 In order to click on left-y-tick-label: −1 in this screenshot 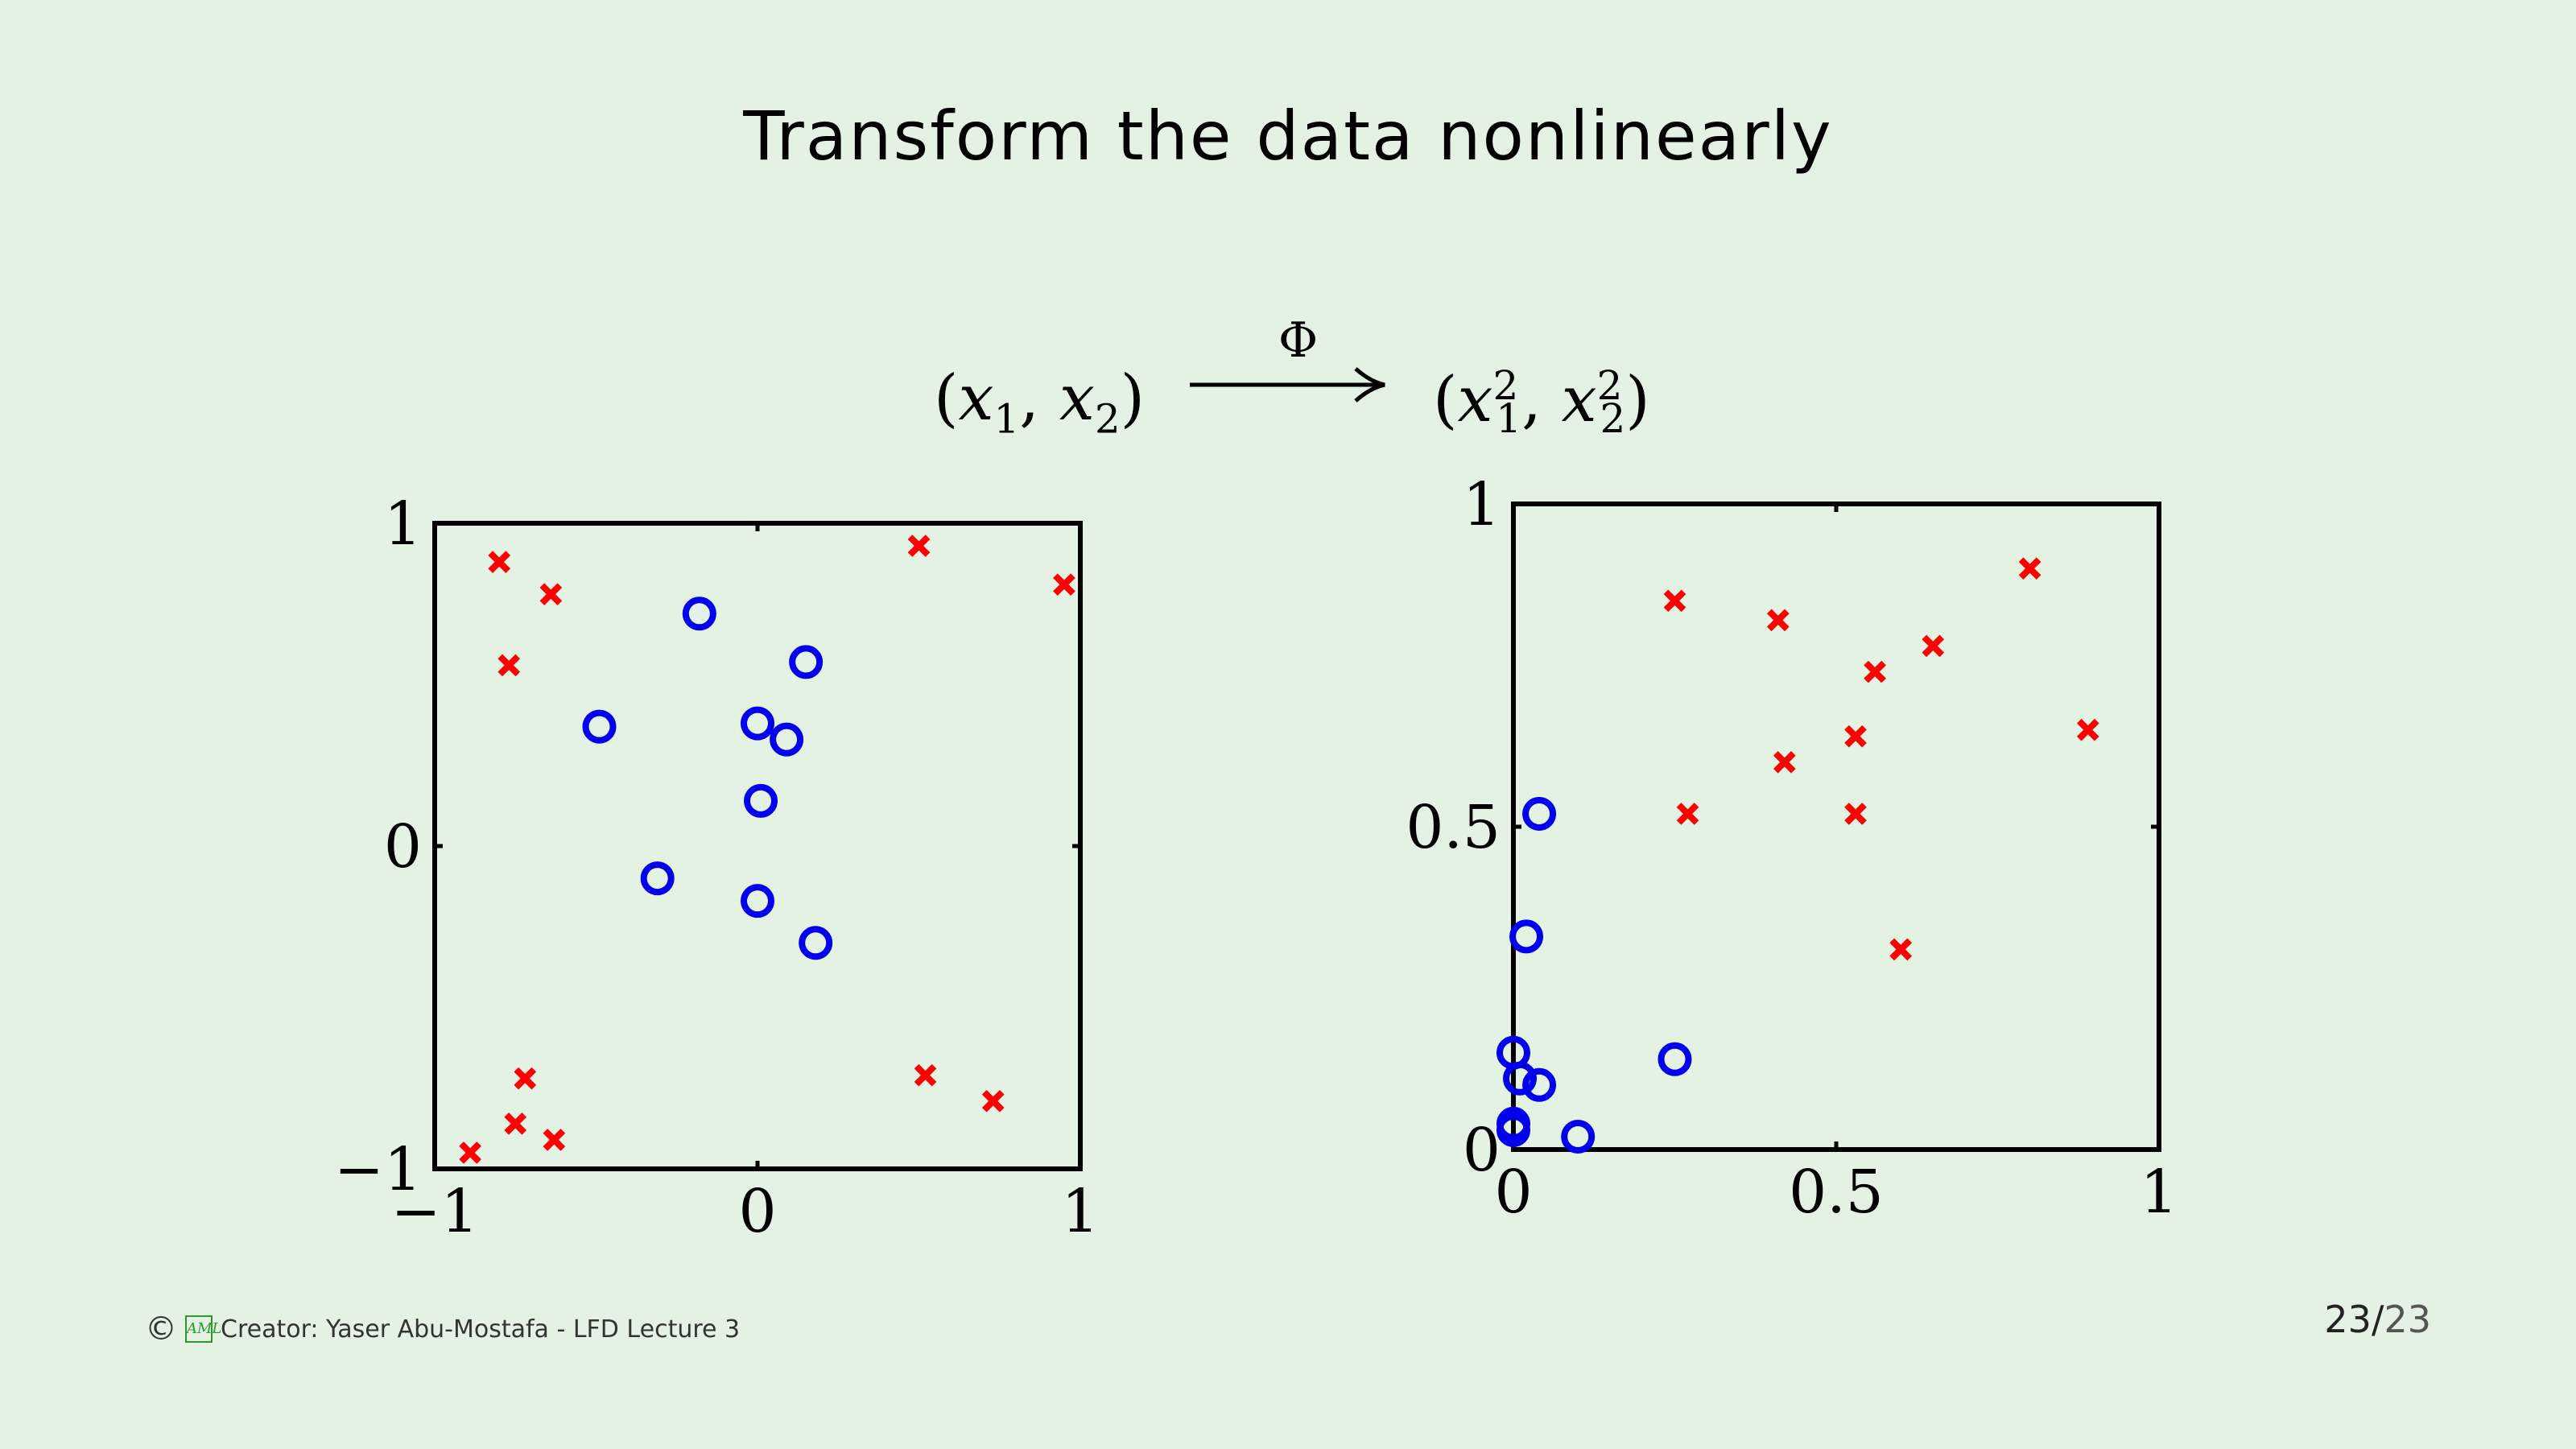, I will do `click(378, 1169)`.